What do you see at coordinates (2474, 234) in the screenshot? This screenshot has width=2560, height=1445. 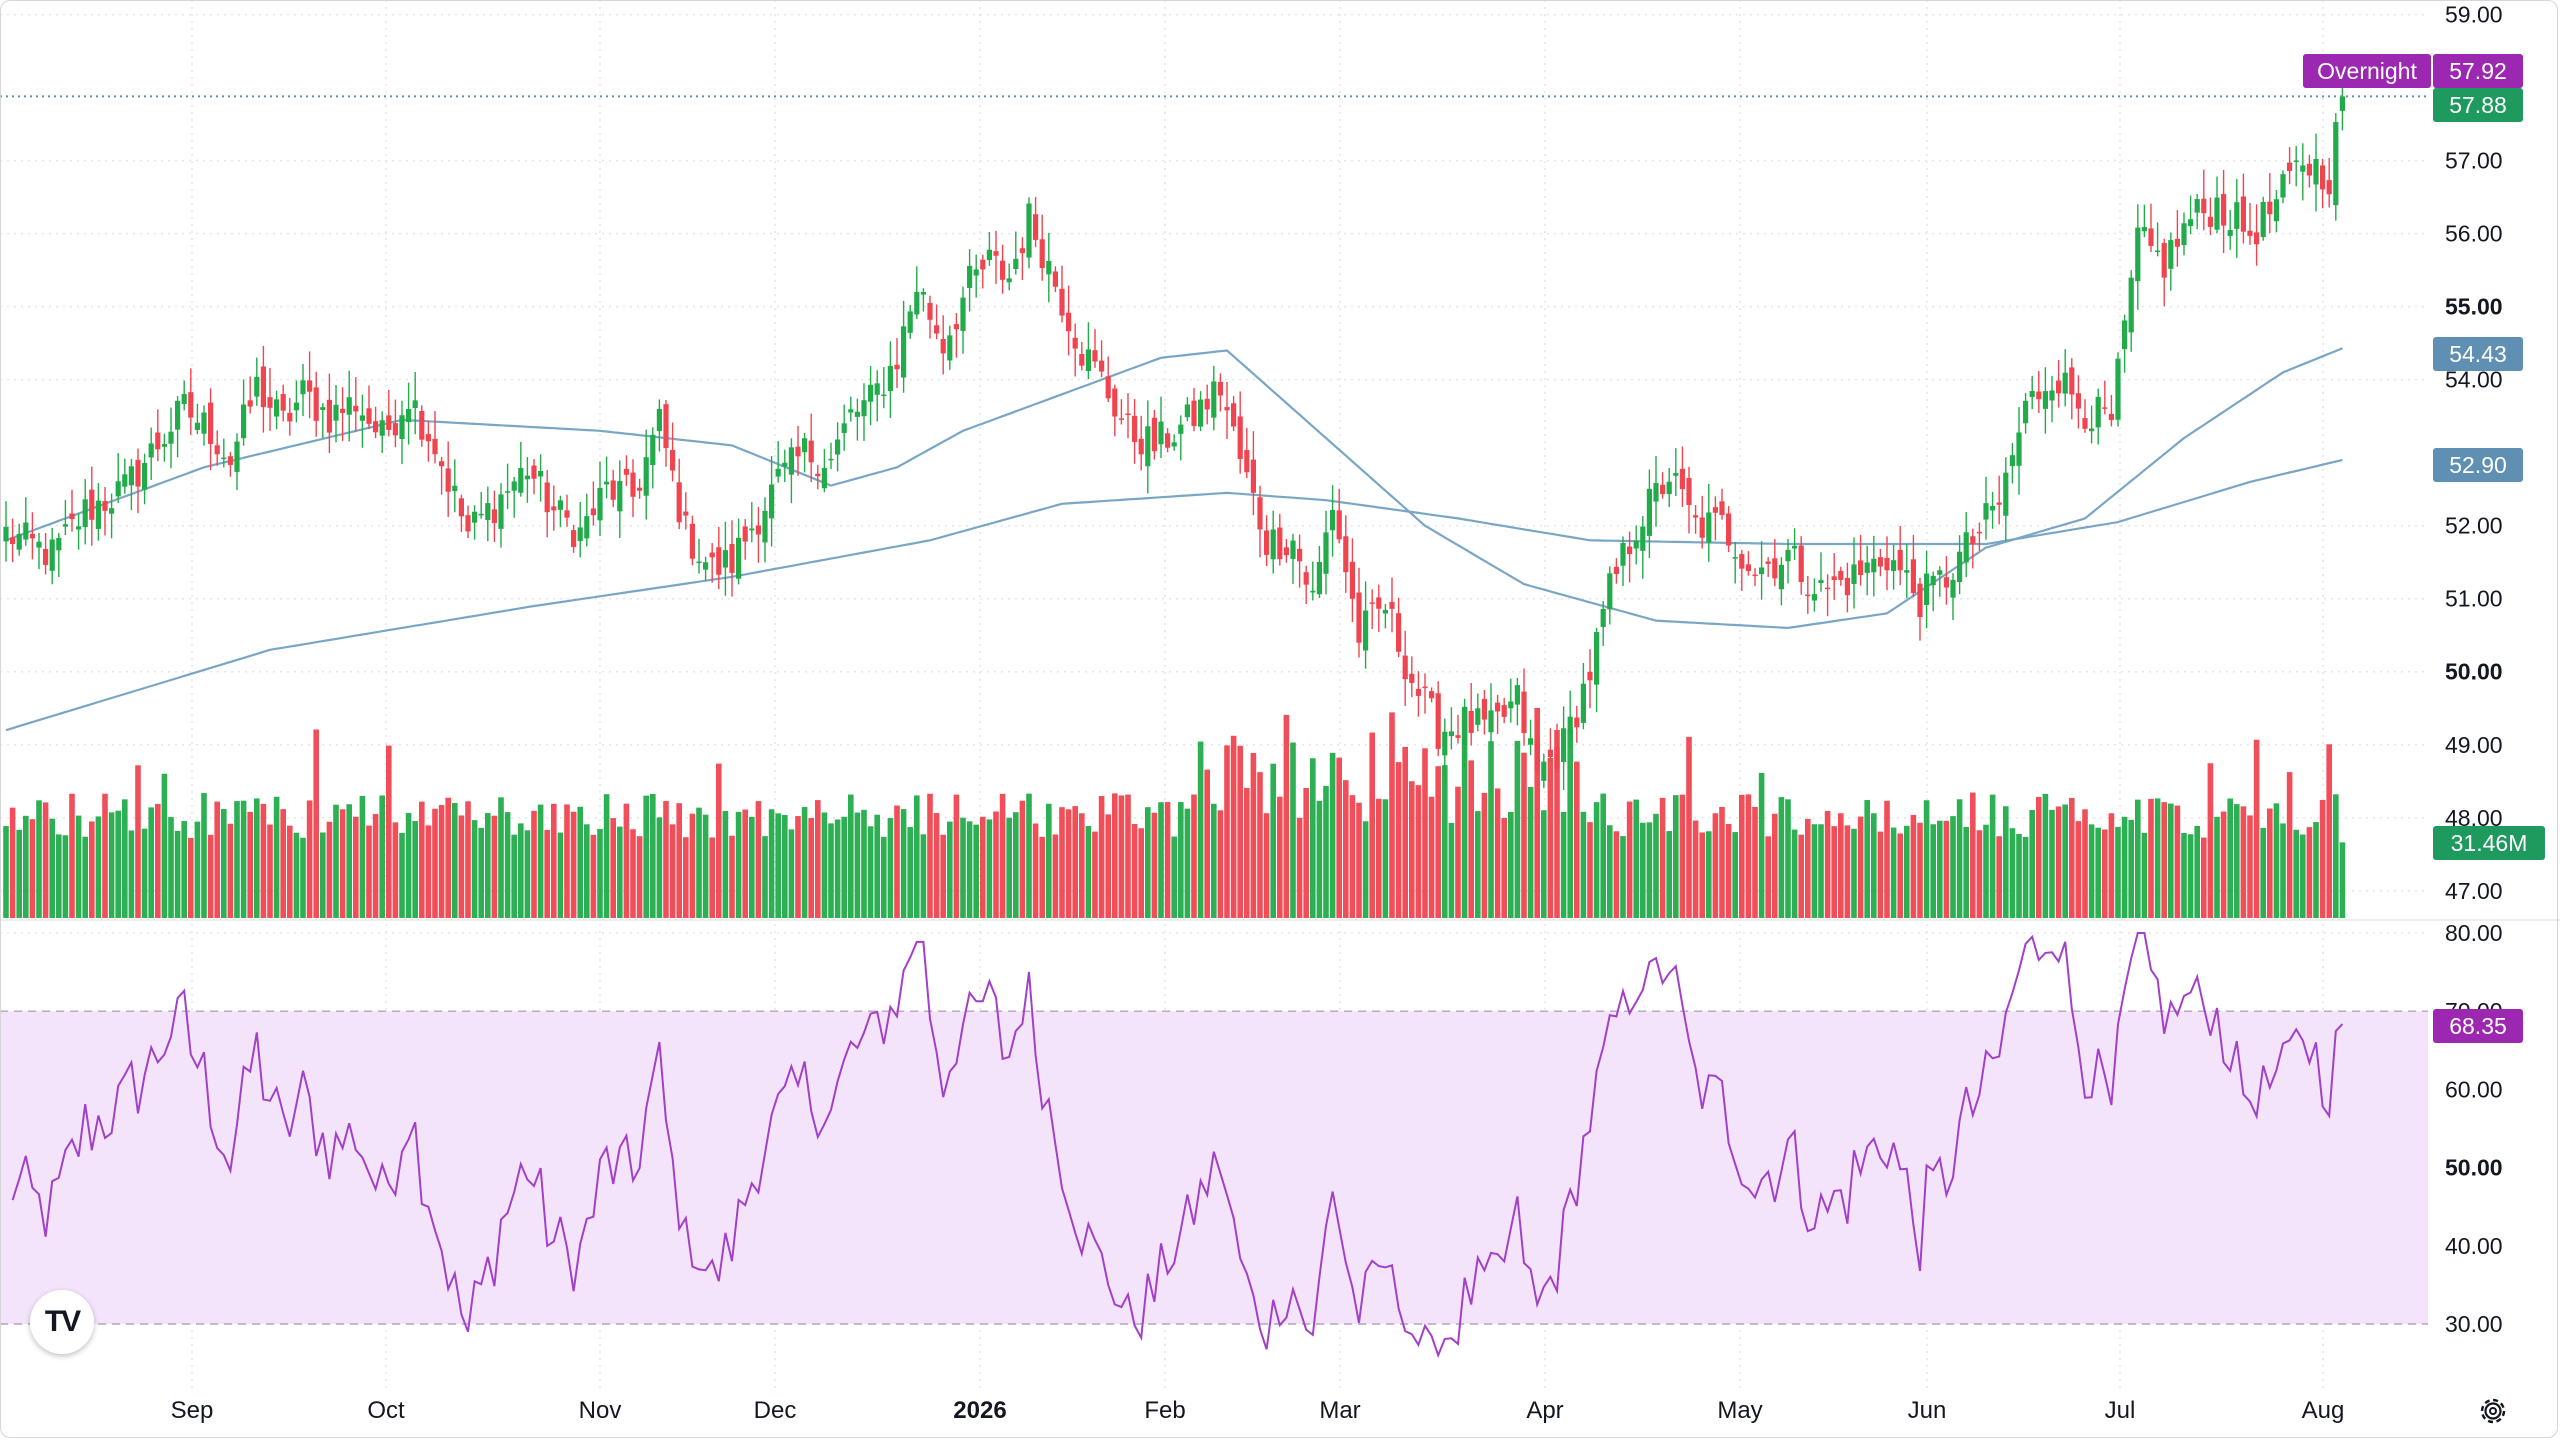 I see `price-tick-label: 56.00` at bounding box center [2474, 234].